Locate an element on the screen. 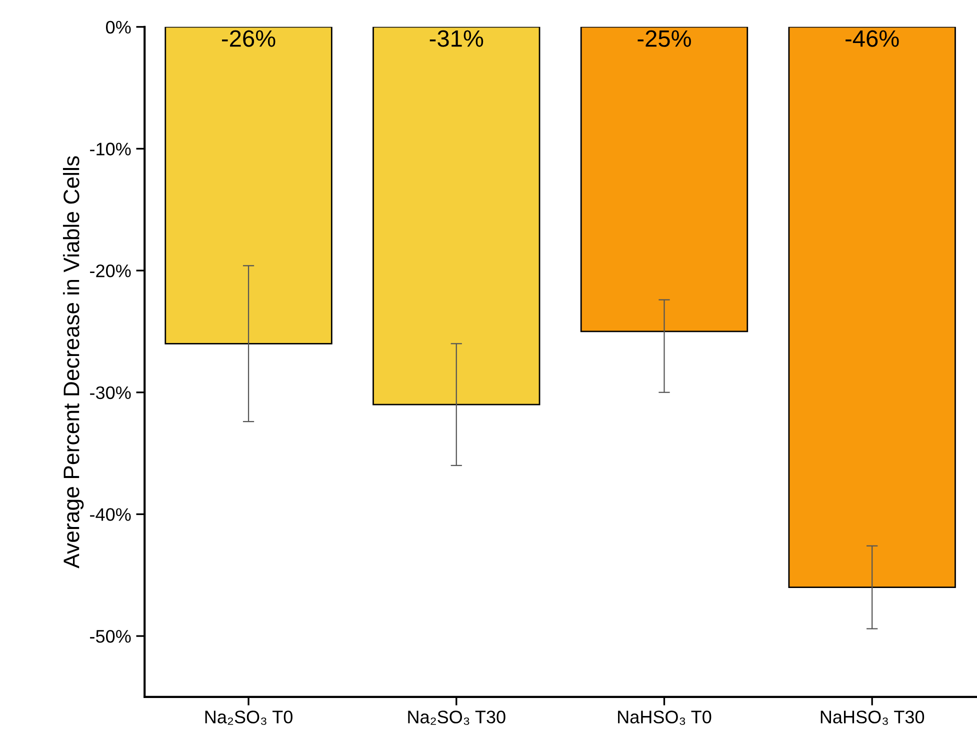 The image size is (977, 747). data-label: -26% is located at coordinates (249, 38).